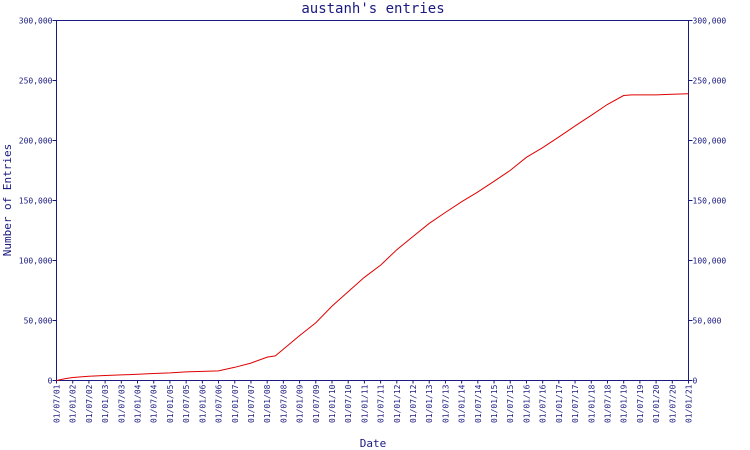  Describe the element at coordinates (695, 381) in the screenshot. I see `y-tick-label-right: 0` at that location.